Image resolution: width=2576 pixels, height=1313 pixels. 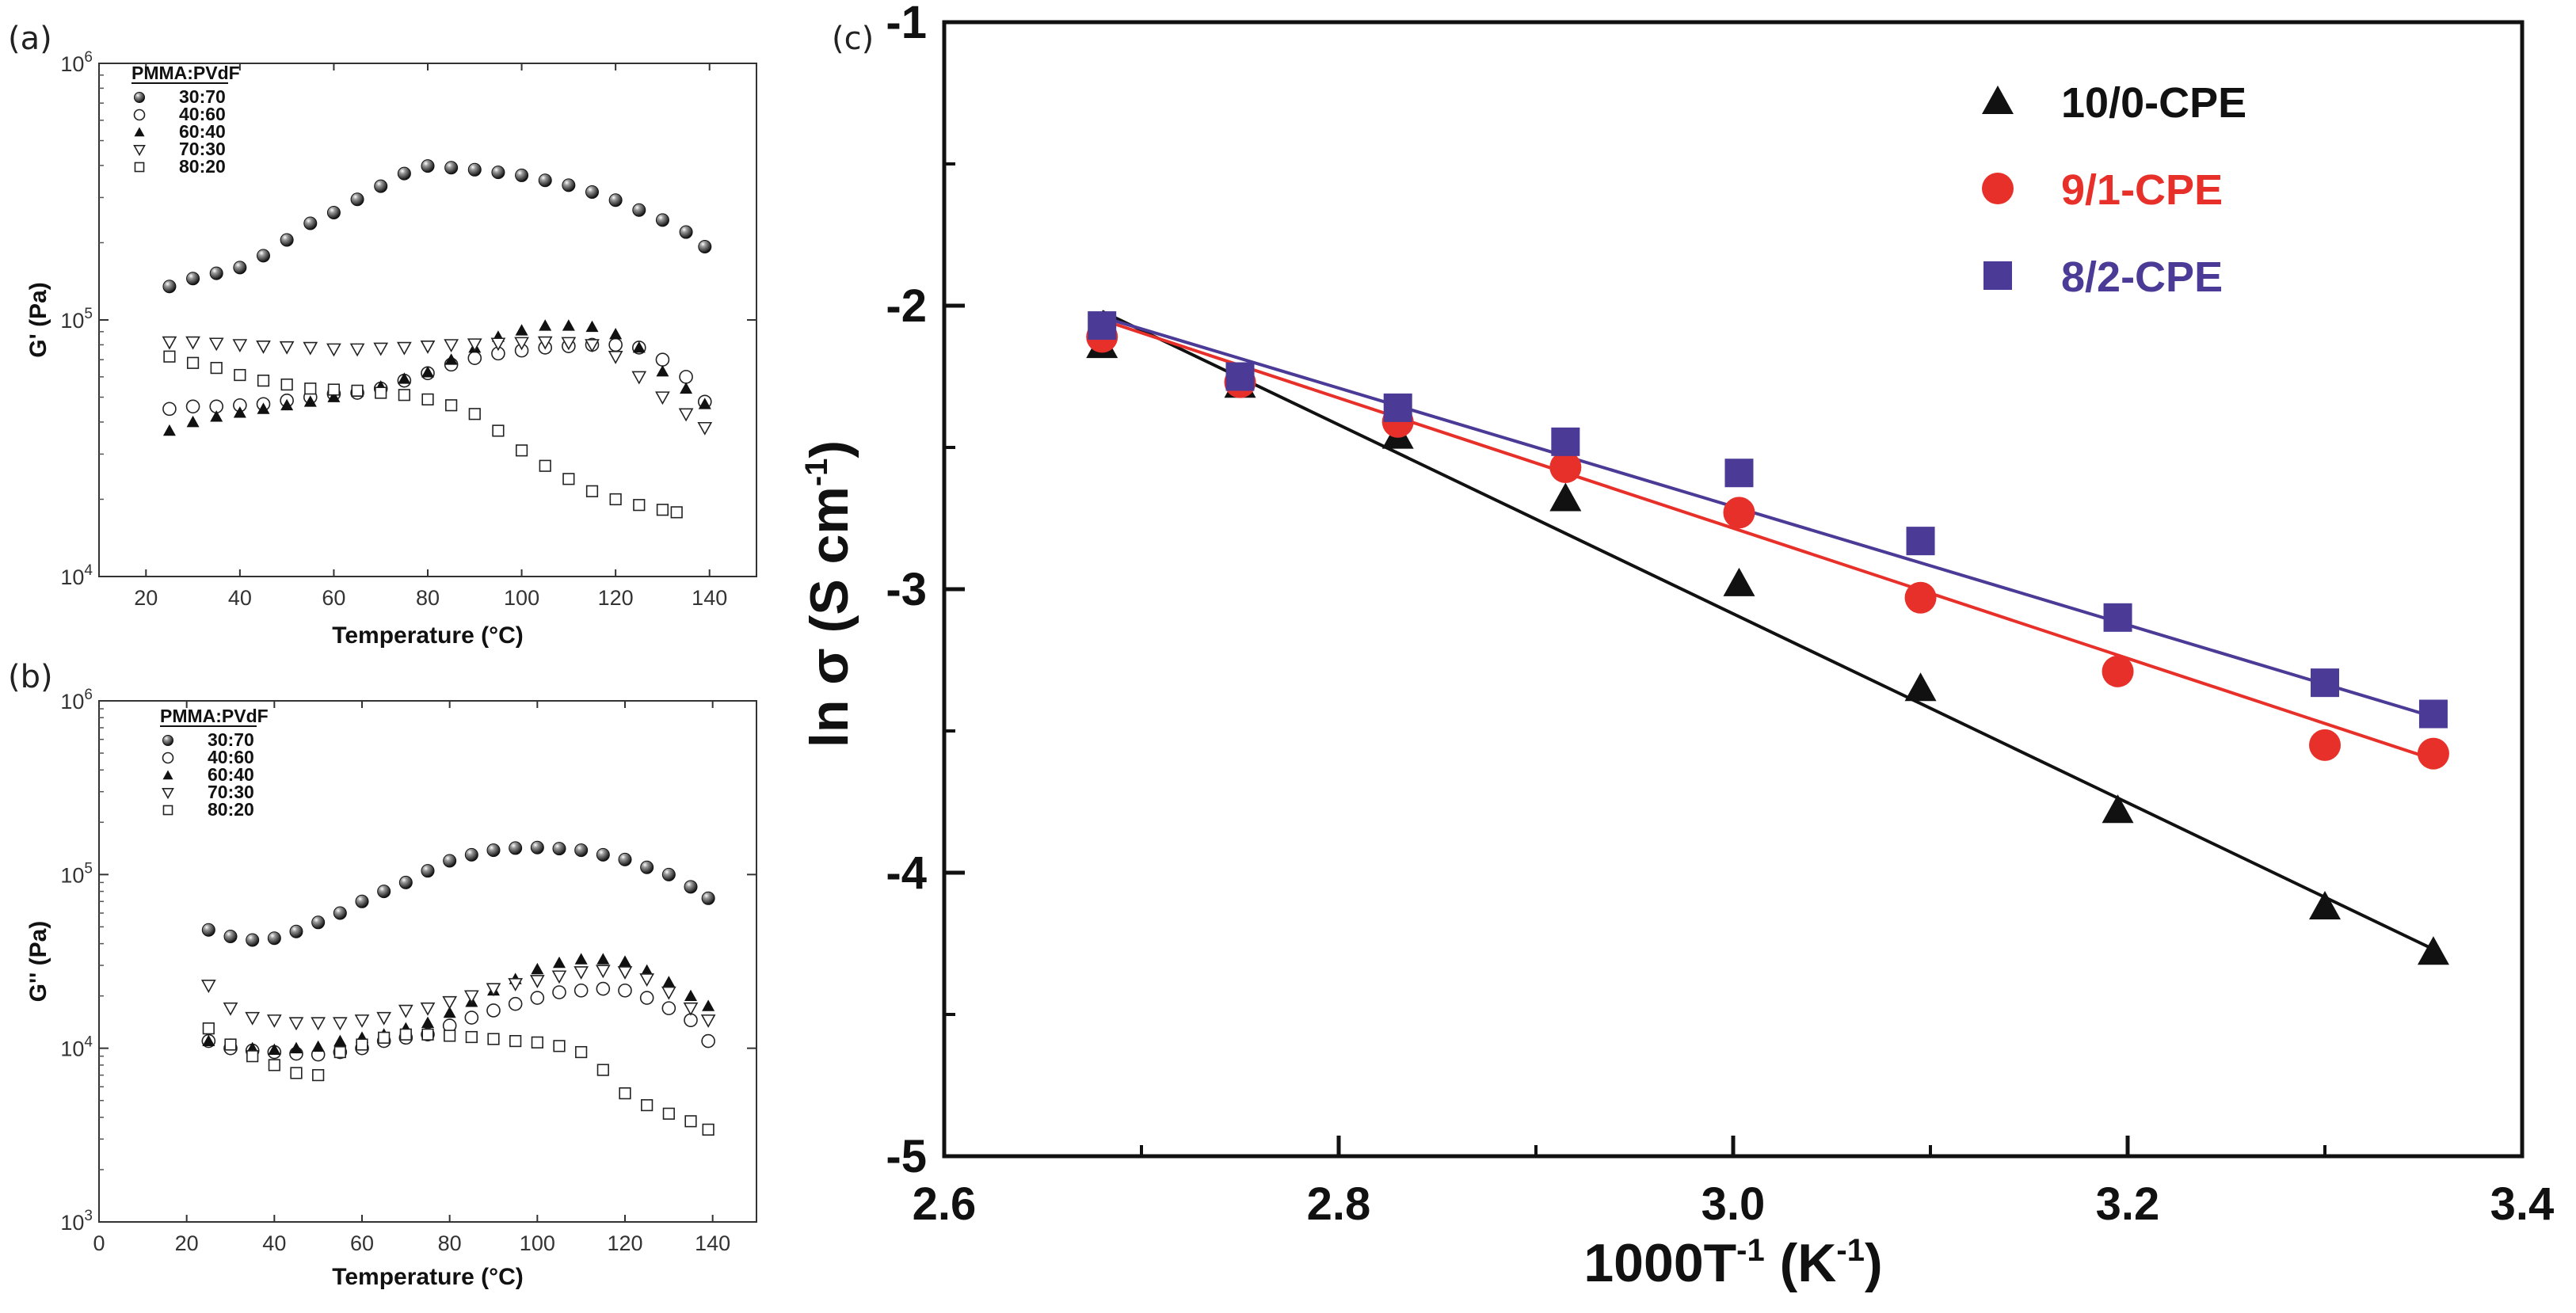 What do you see at coordinates (2142, 190) in the screenshot?
I see `panel-c-legend-label-1: 9/1-CPE` at bounding box center [2142, 190].